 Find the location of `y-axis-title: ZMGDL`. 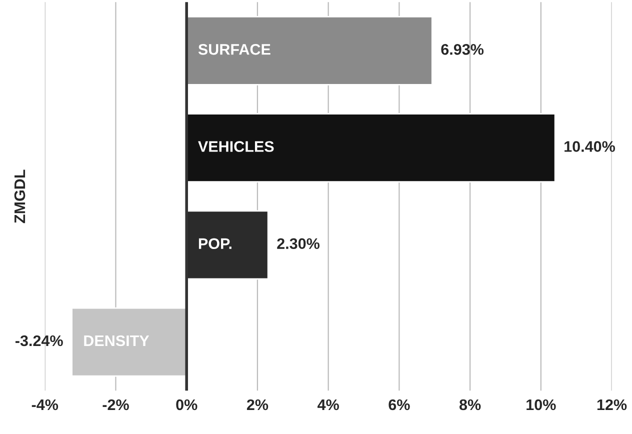

y-axis-title: ZMGDL is located at coordinates (20, 197).